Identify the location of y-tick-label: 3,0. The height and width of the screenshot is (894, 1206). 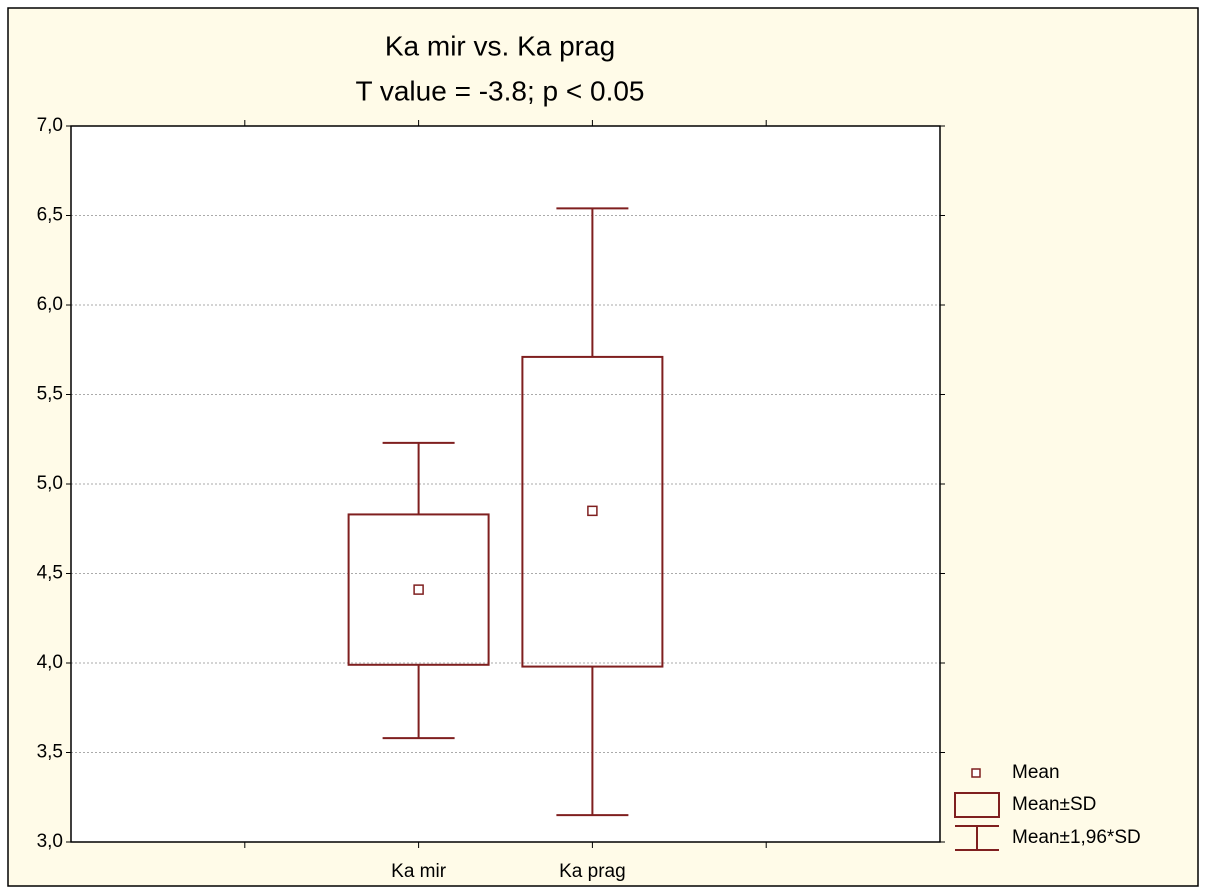
(50, 841).